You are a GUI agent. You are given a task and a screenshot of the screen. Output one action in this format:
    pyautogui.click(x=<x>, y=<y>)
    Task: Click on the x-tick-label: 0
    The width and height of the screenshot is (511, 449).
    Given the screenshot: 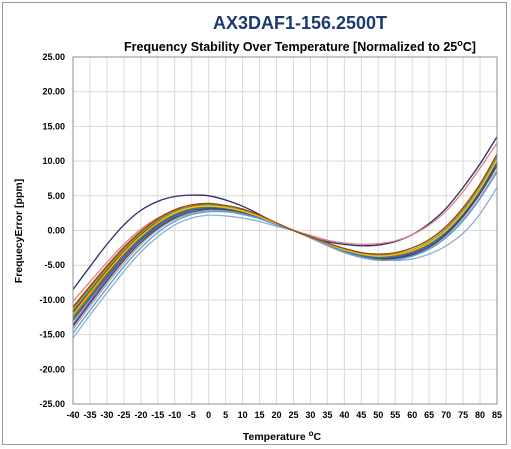 What is the action you would take?
    pyautogui.click(x=208, y=415)
    